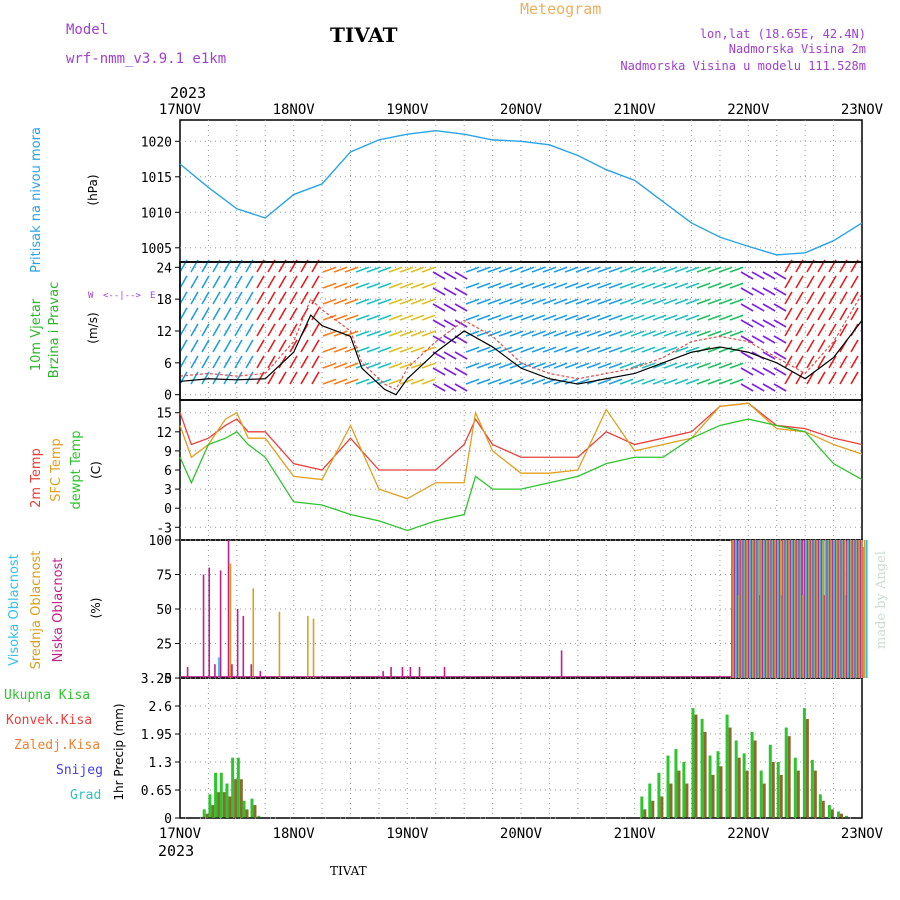  Describe the element at coordinates (164, 433) in the screenshot. I see `y-tick-label: 12` at that location.